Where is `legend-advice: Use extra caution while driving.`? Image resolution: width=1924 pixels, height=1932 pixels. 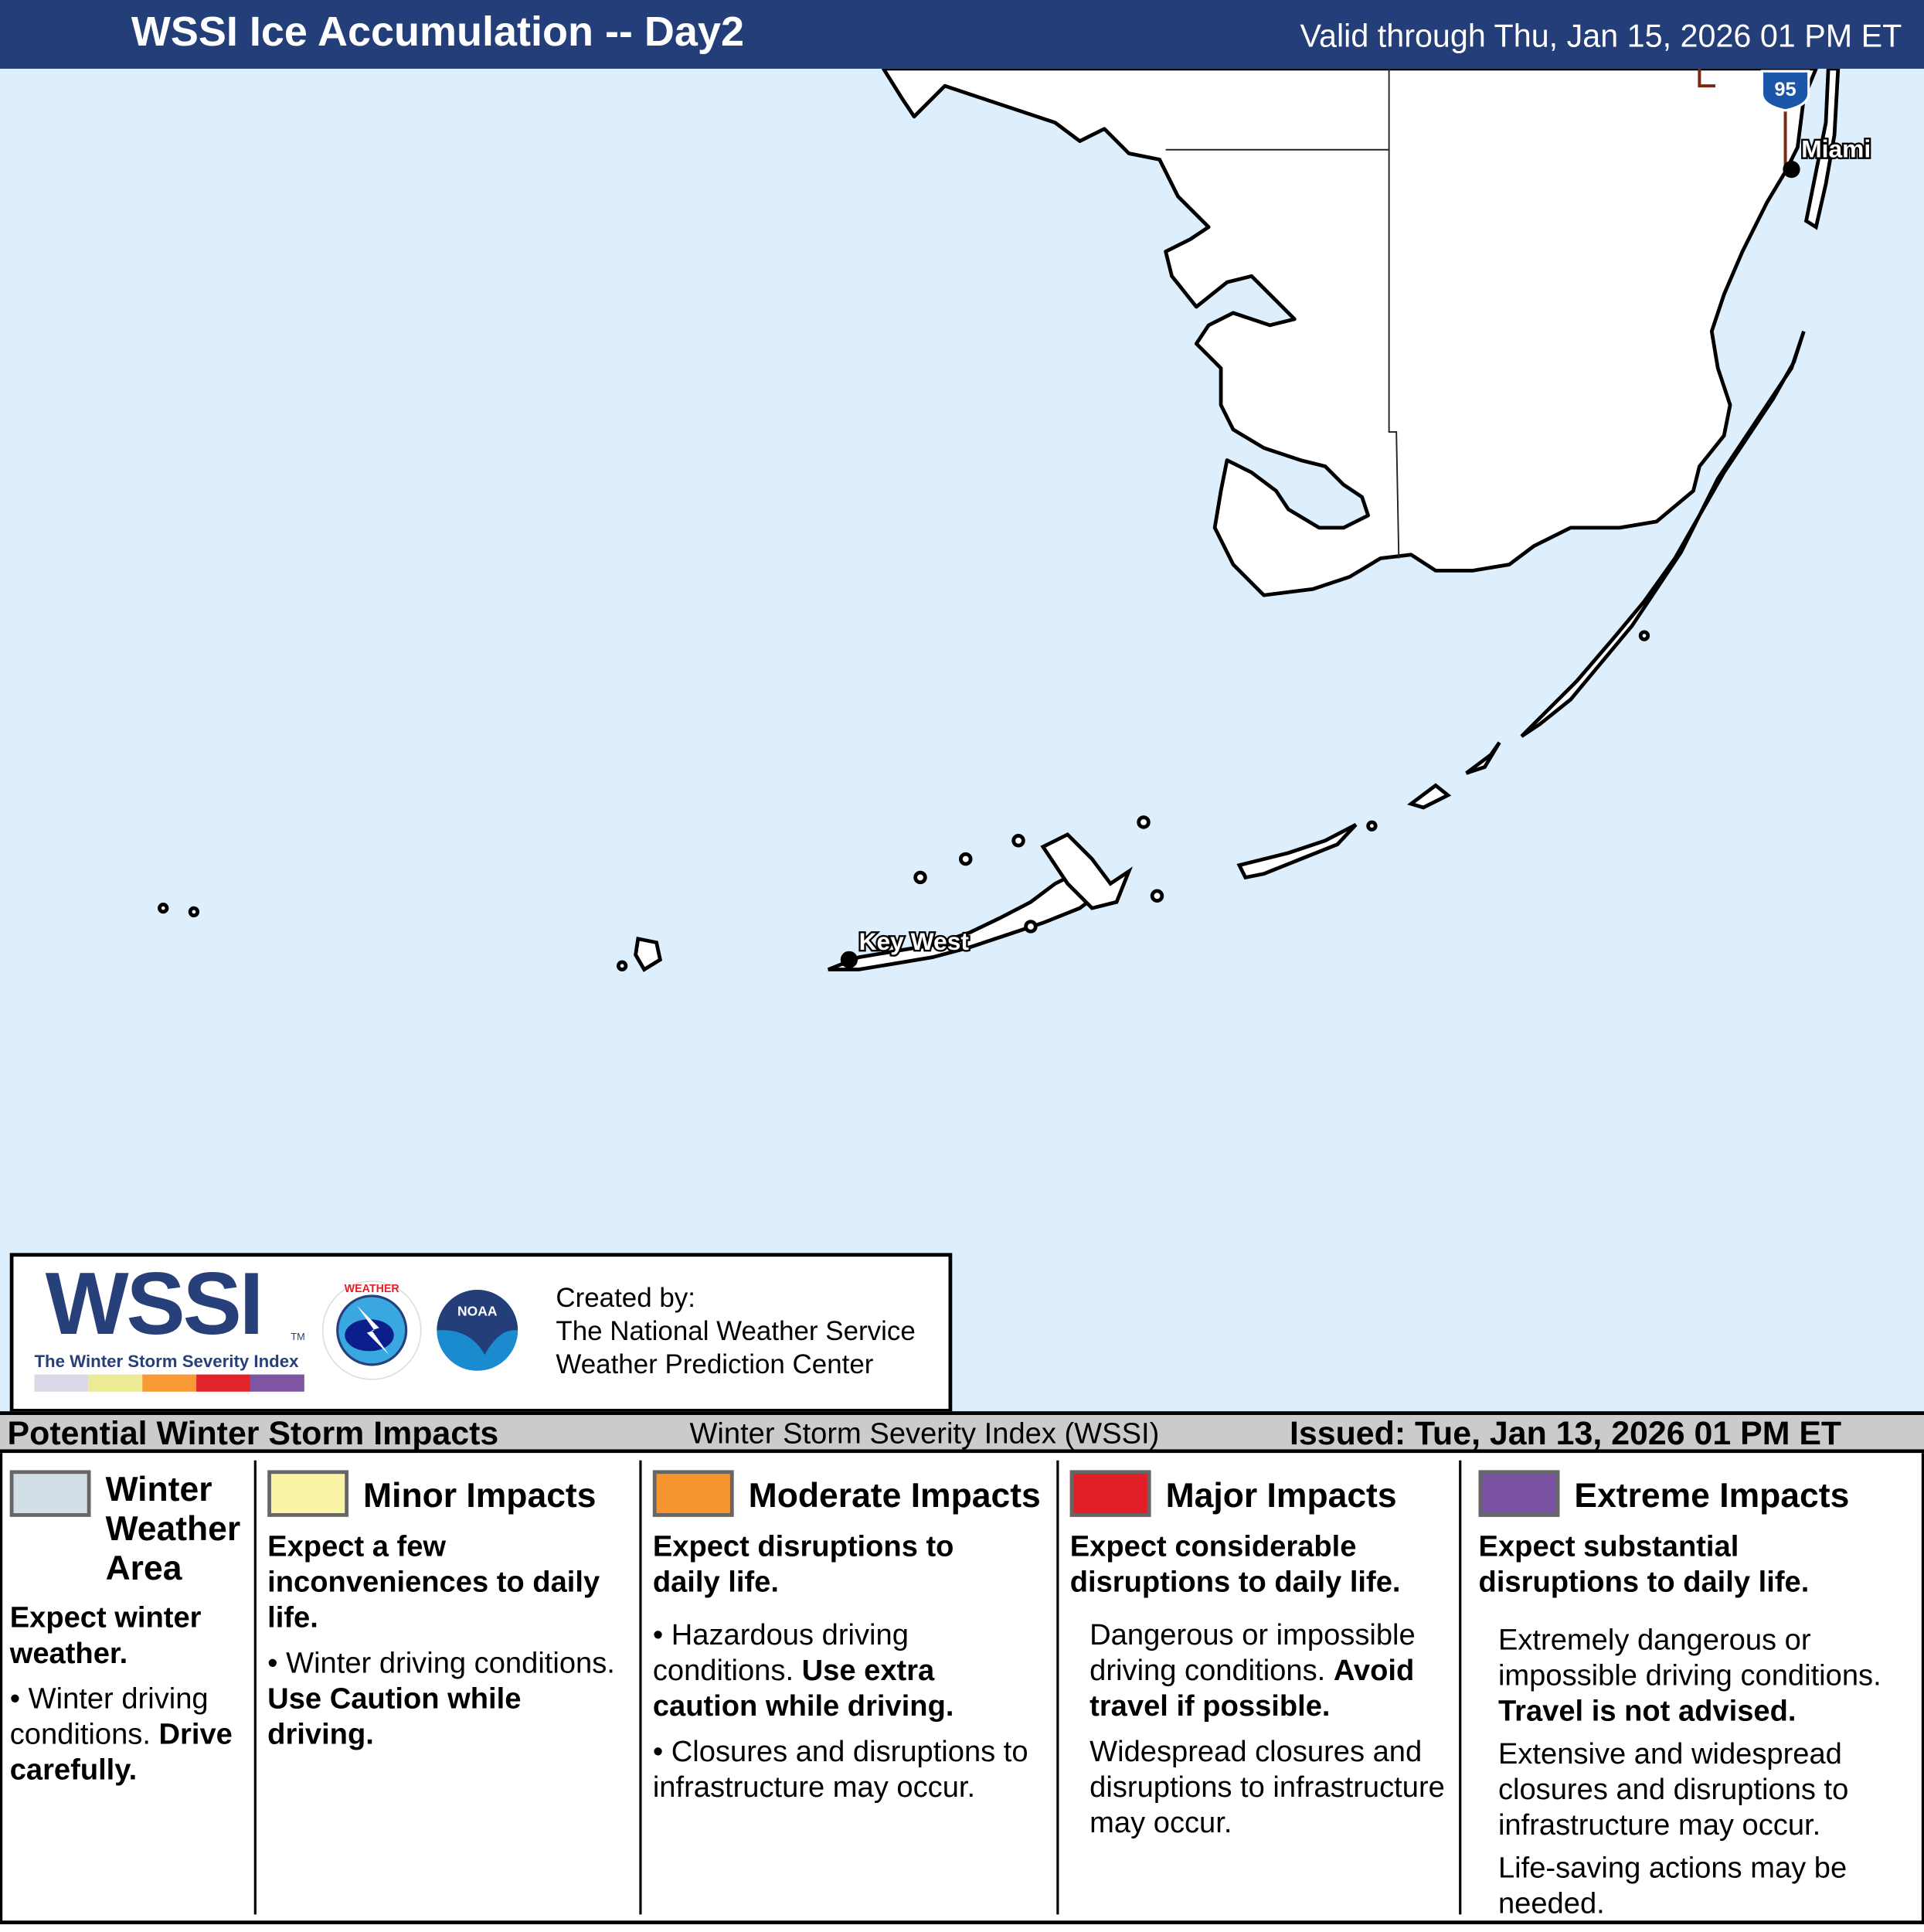 legend-advice: Use extra caution while driving. is located at coordinates (803, 1688).